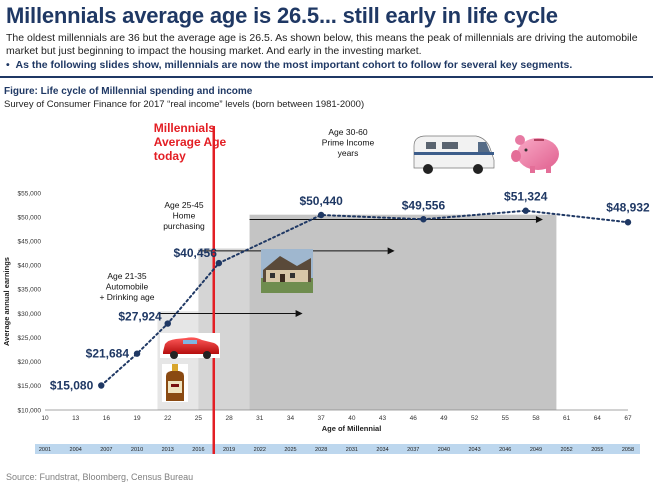 Image resolution: width=653 pixels, height=488 pixels. What do you see at coordinates (475, 418) in the screenshot?
I see `x-tick-label: 52` at bounding box center [475, 418].